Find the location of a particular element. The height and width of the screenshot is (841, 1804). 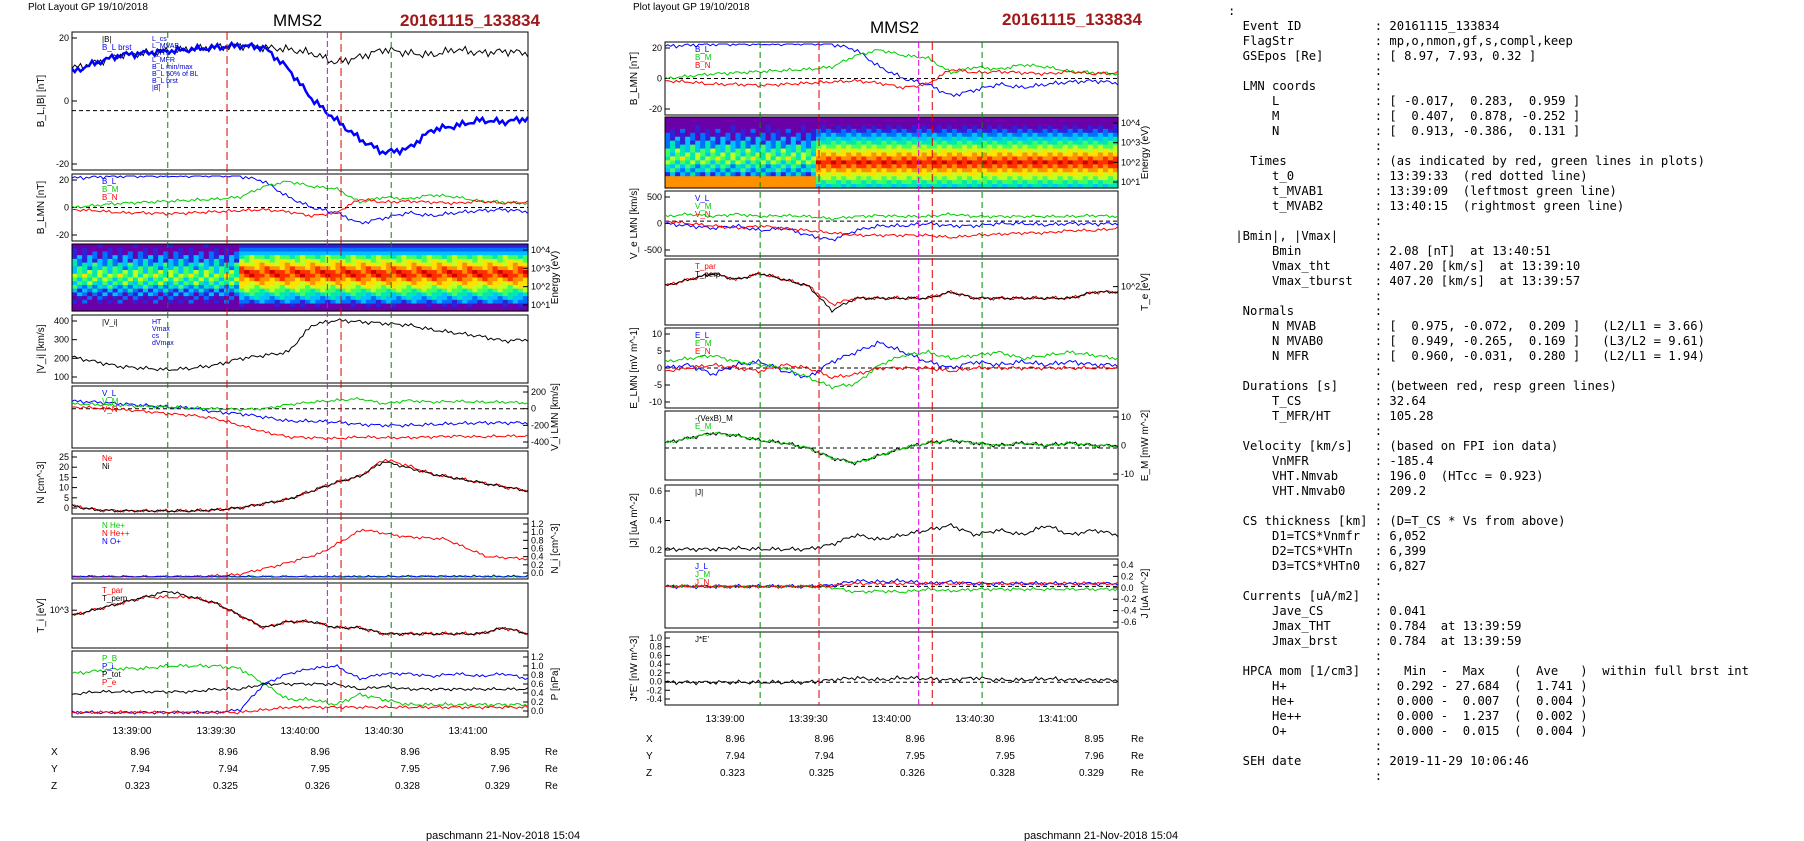

position-value: 0.329 is located at coordinates (1091, 773).